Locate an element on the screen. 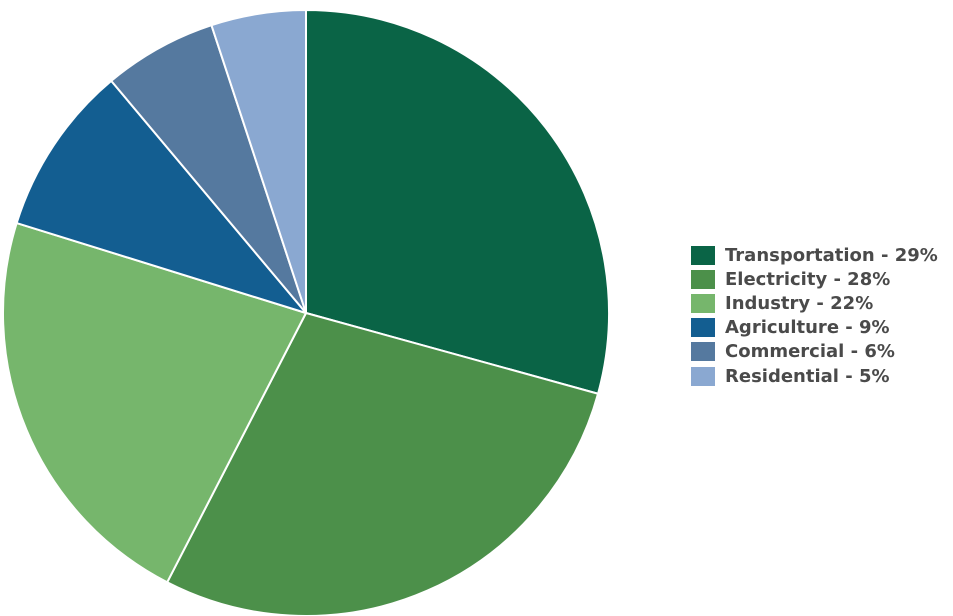  legend-item-industry: Industry - 22% is located at coordinates (814, 303).